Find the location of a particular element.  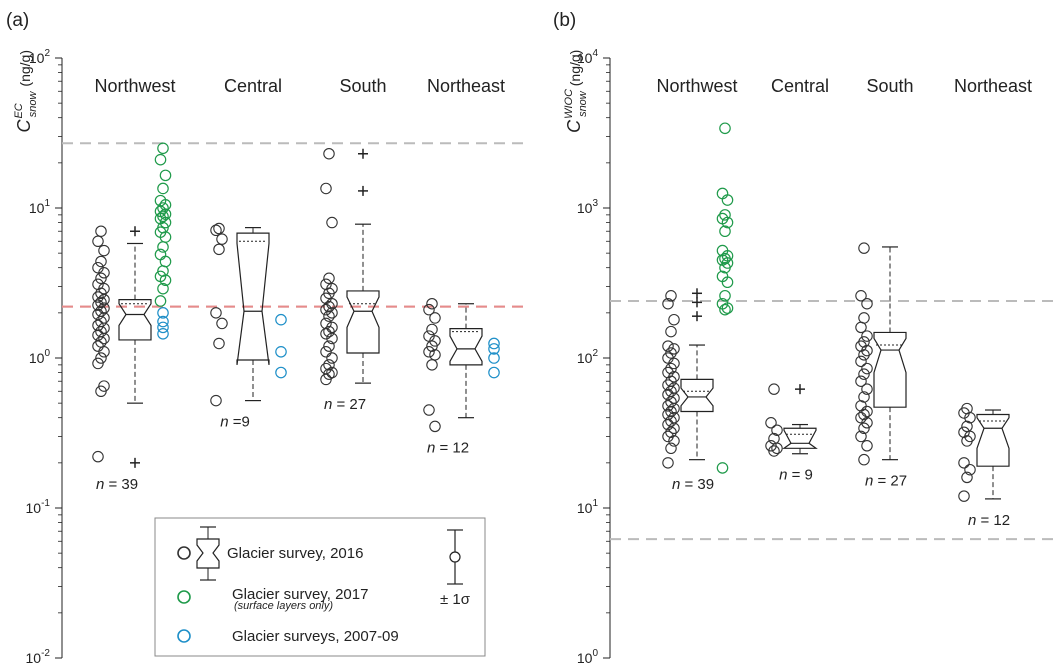

legend-sigma-label: ± 1σ is located at coordinates (455, 599).